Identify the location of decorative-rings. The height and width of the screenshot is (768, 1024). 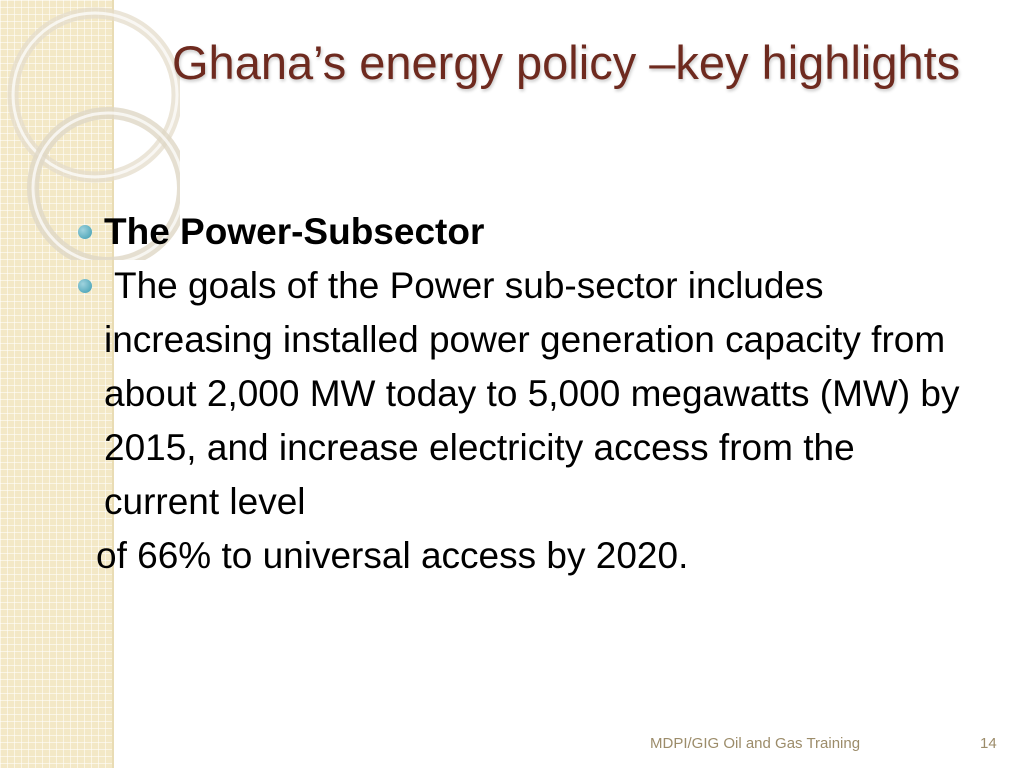
(93, 133).